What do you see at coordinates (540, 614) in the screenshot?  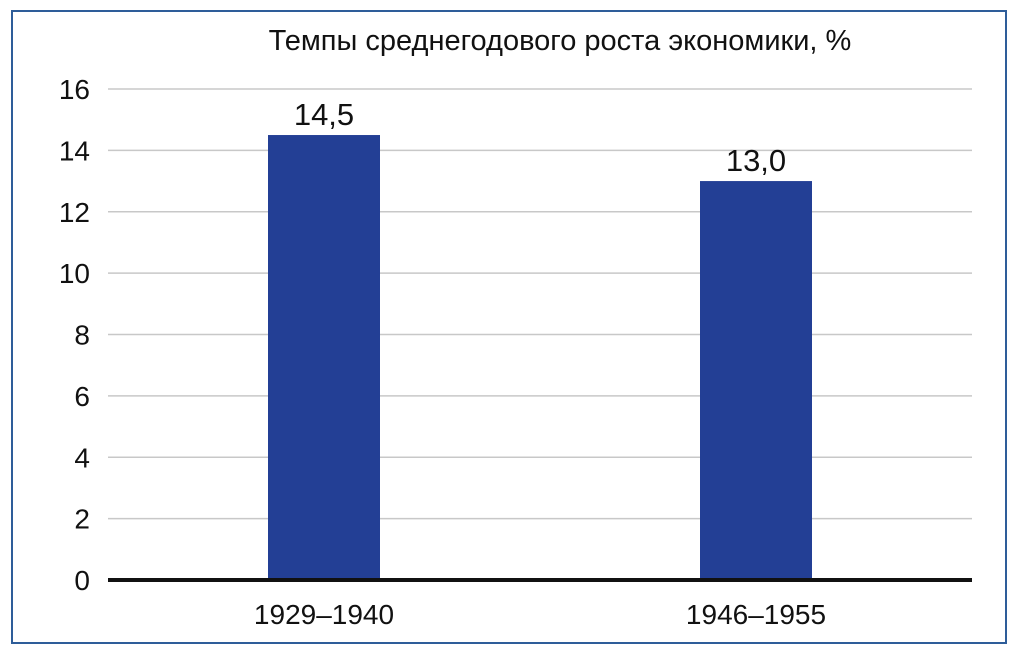 I see `x-axis-categories: 1929–1940 1946–1955` at bounding box center [540, 614].